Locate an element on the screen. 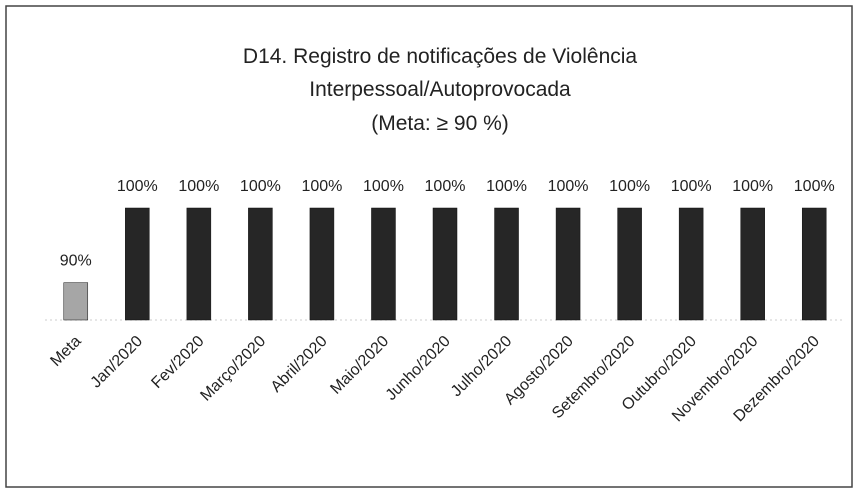  x-tick-label: Março/2020 is located at coordinates (233, 369).